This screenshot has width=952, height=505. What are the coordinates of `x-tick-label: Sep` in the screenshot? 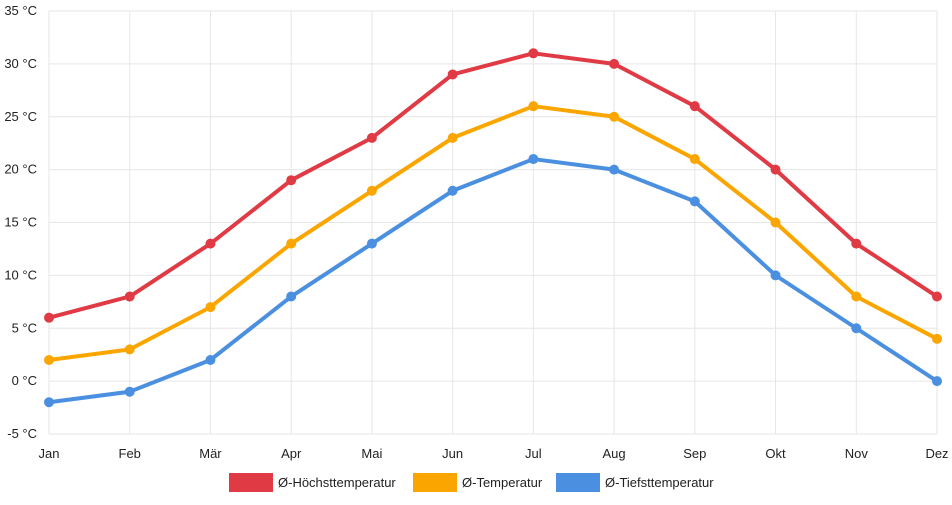 It's located at (694, 453).